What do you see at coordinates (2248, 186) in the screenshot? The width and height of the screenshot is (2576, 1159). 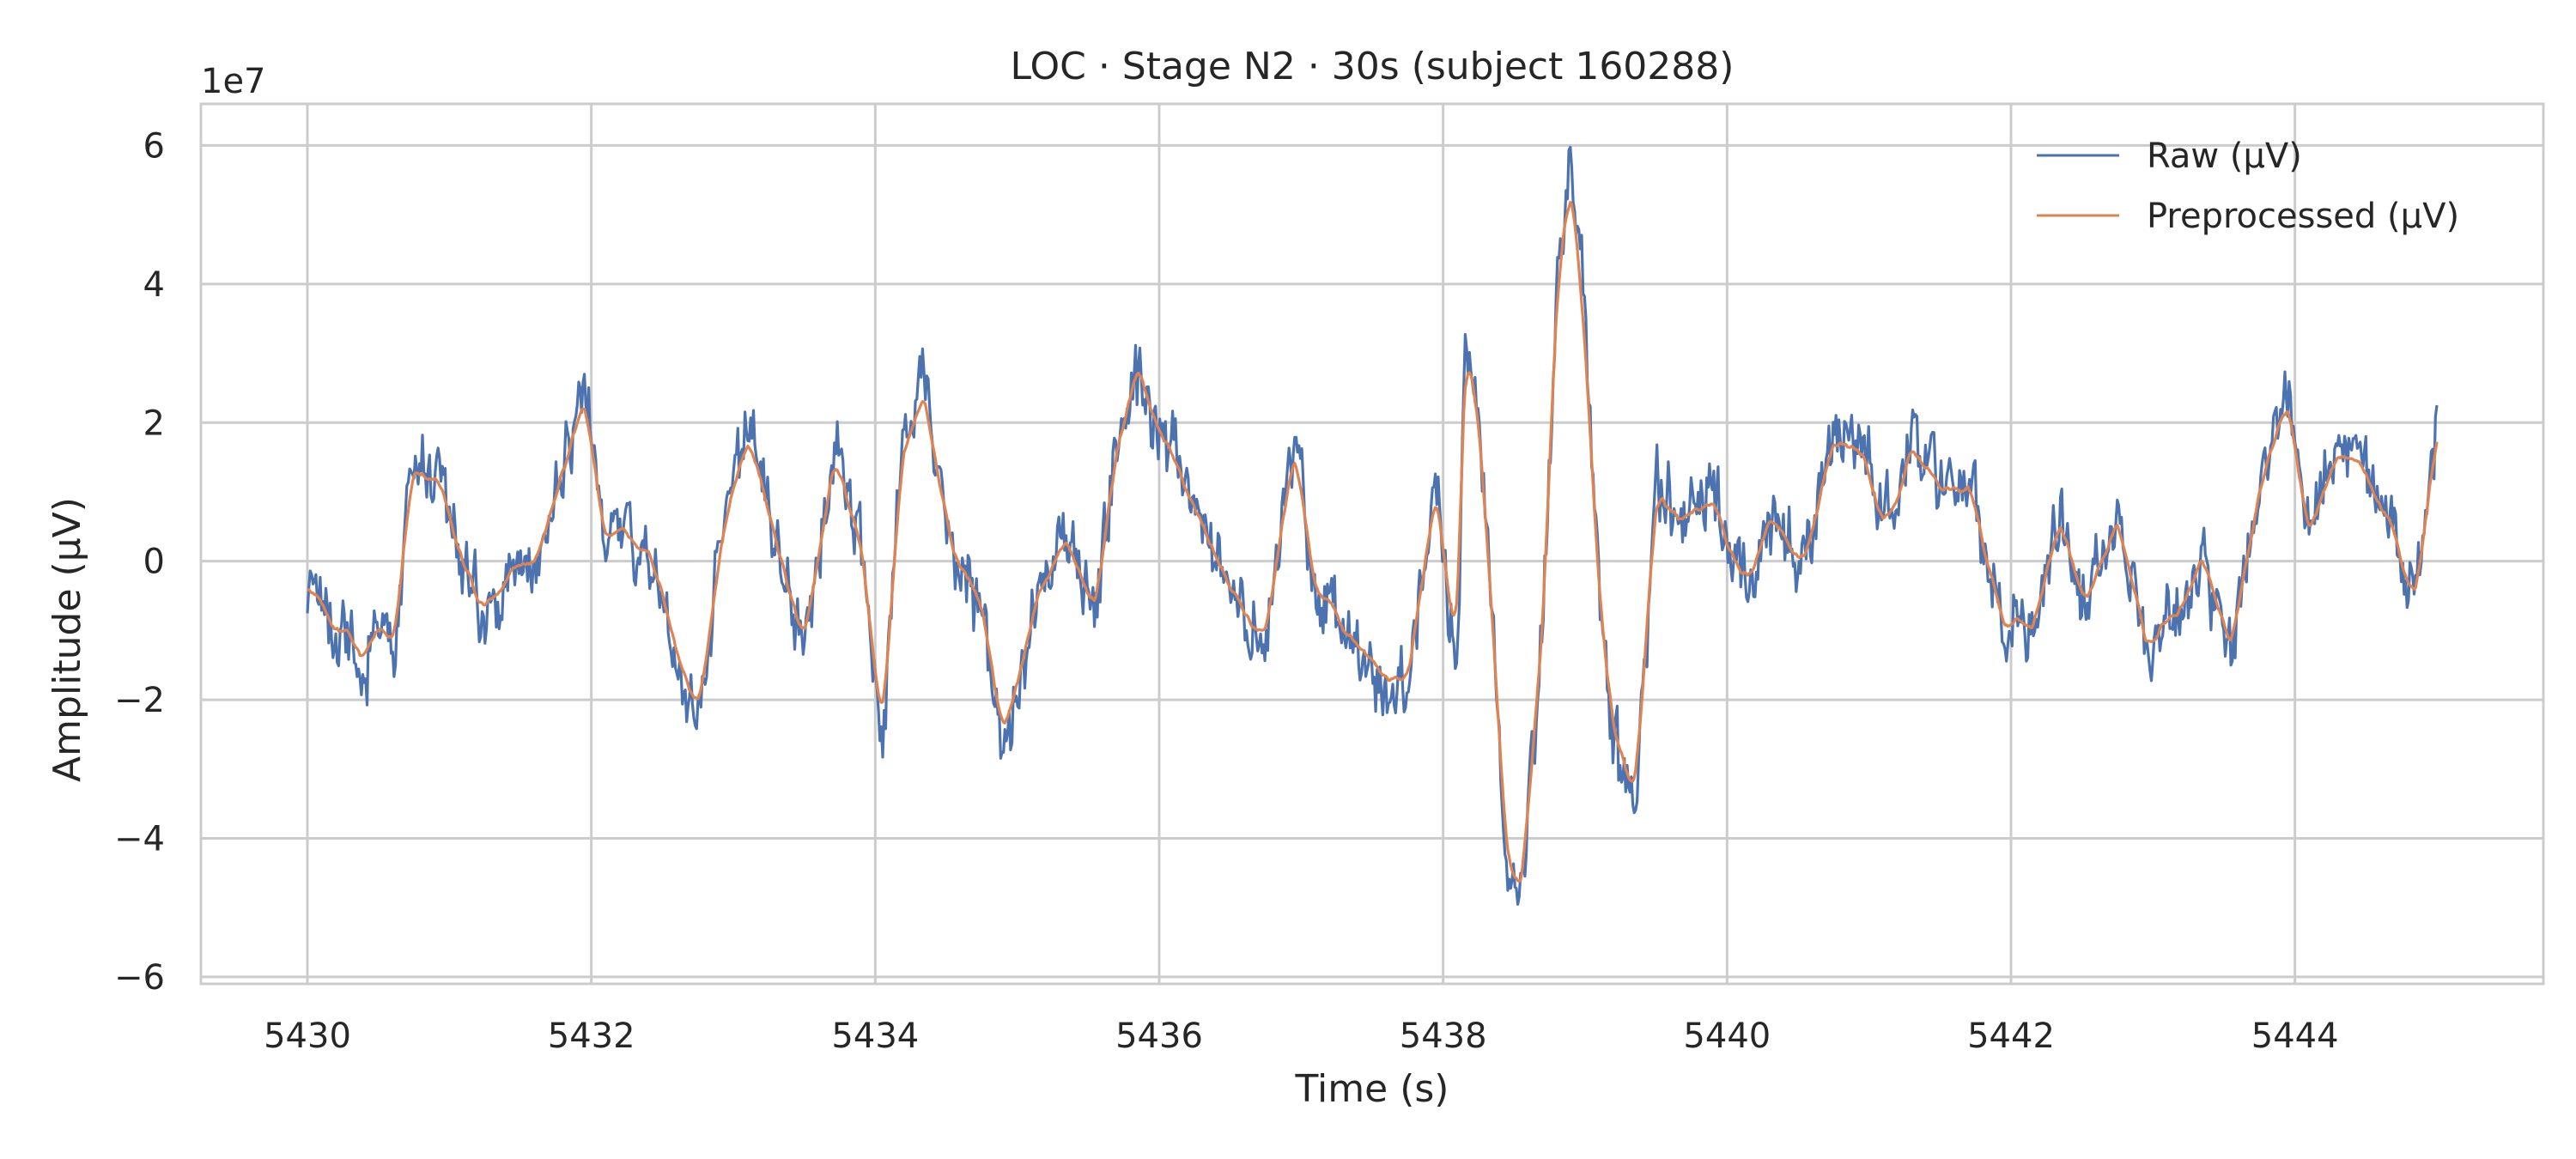 I see `legend: Raw (µV) Preprocessed (µV)` at bounding box center [2248, 186].